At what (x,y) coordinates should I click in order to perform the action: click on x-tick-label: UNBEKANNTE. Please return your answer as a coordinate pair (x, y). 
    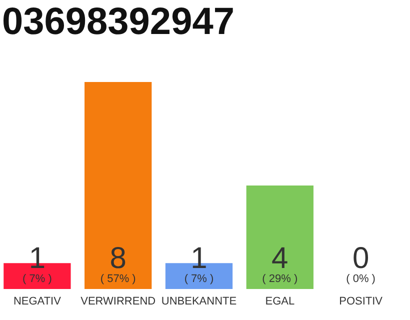
    Looking at the image, I should click on (199, 302).